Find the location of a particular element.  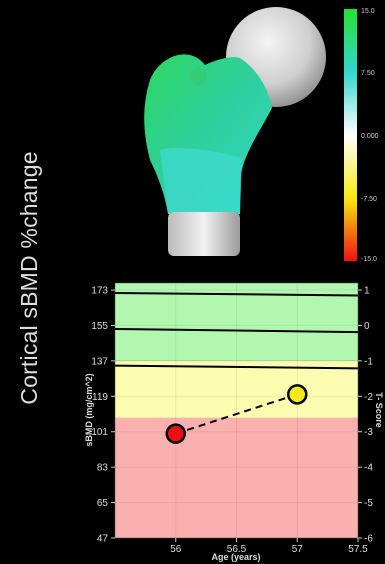

y-tick-label: 101 is located at coordinates (99, 432).